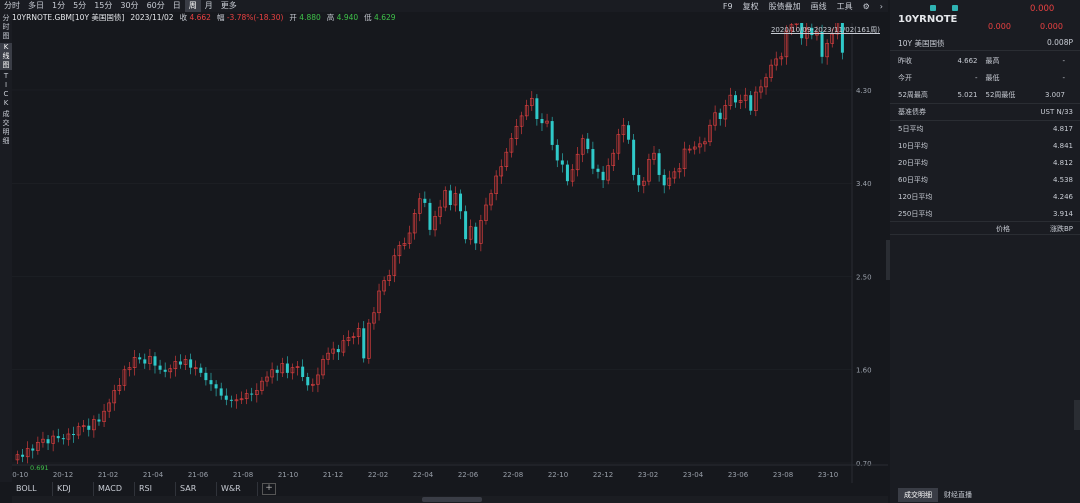 The height and width of the screenshot is (503, 1080). What do you see at coordinates (32, 489) in the screenshot?
I see `indicator-0: BOLL` at bounding box center [32, 489].